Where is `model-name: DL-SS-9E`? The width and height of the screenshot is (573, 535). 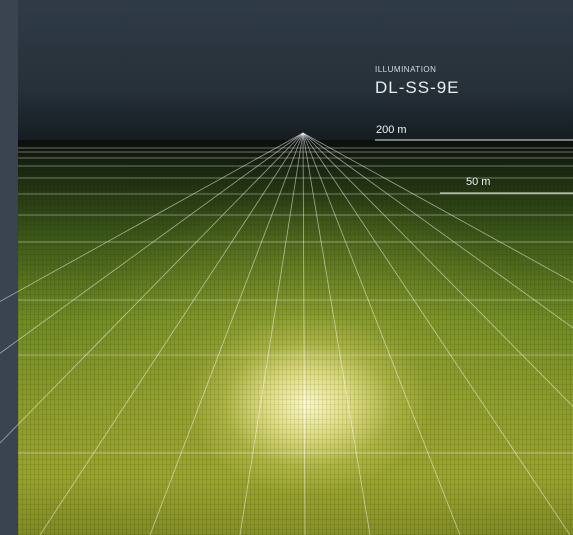 model-name: DL-SS-9E is located at coordinates (417, 87).